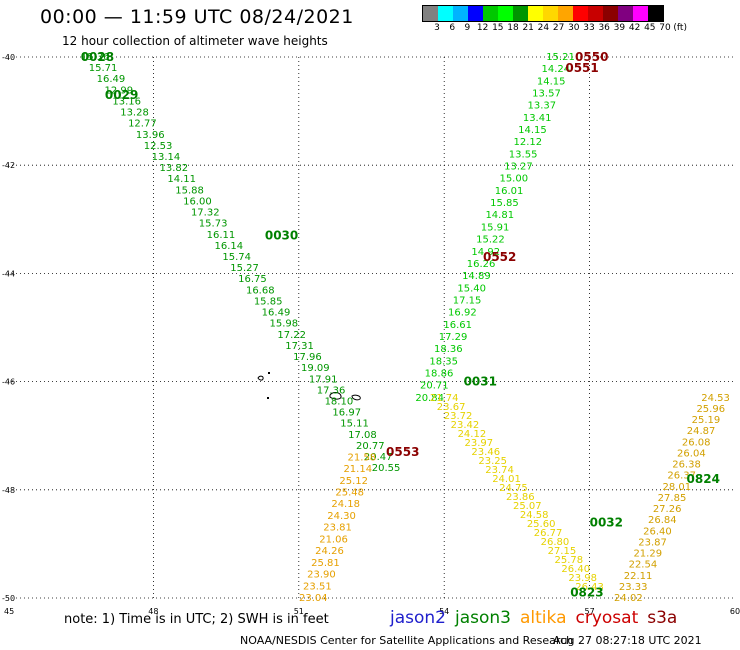 The width and height of the screenshot is (740, 650). What do you see at coordinates (485, 452) in the screenshot?
I see `wave-height-value: 23.46` at bounding box center [485, 452].